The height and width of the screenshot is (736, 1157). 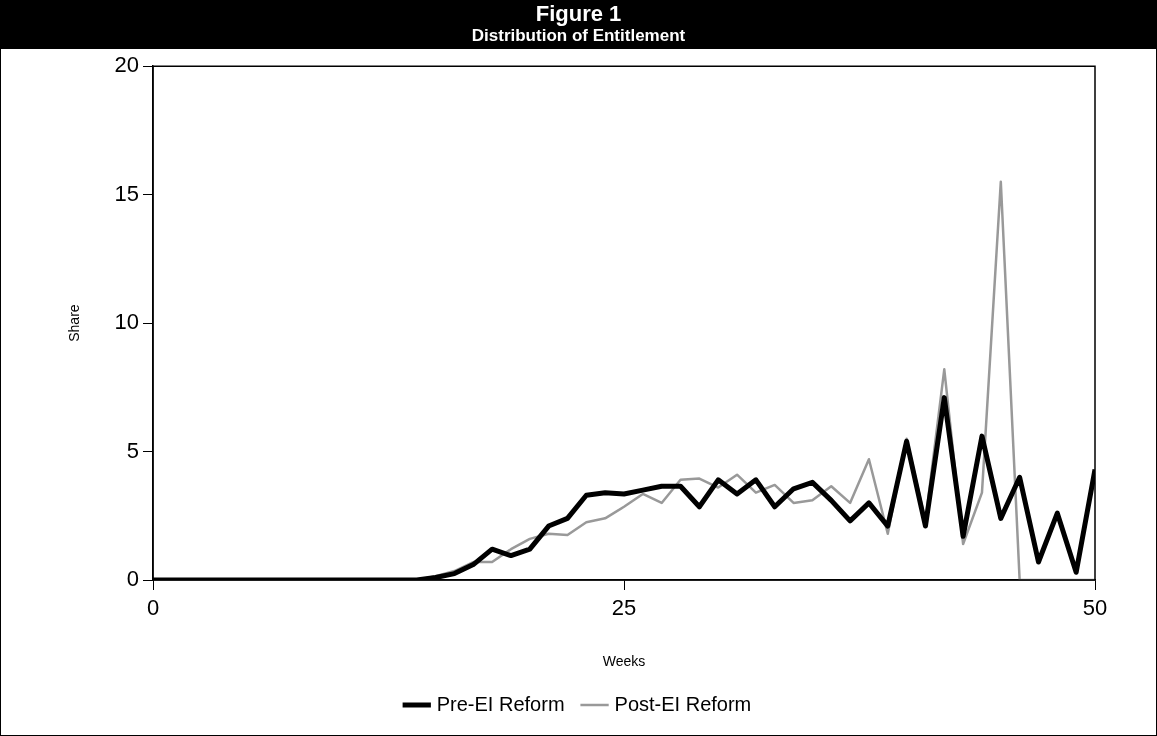 I want to click on y-tick-label: 20, so click(x=126, y=65).